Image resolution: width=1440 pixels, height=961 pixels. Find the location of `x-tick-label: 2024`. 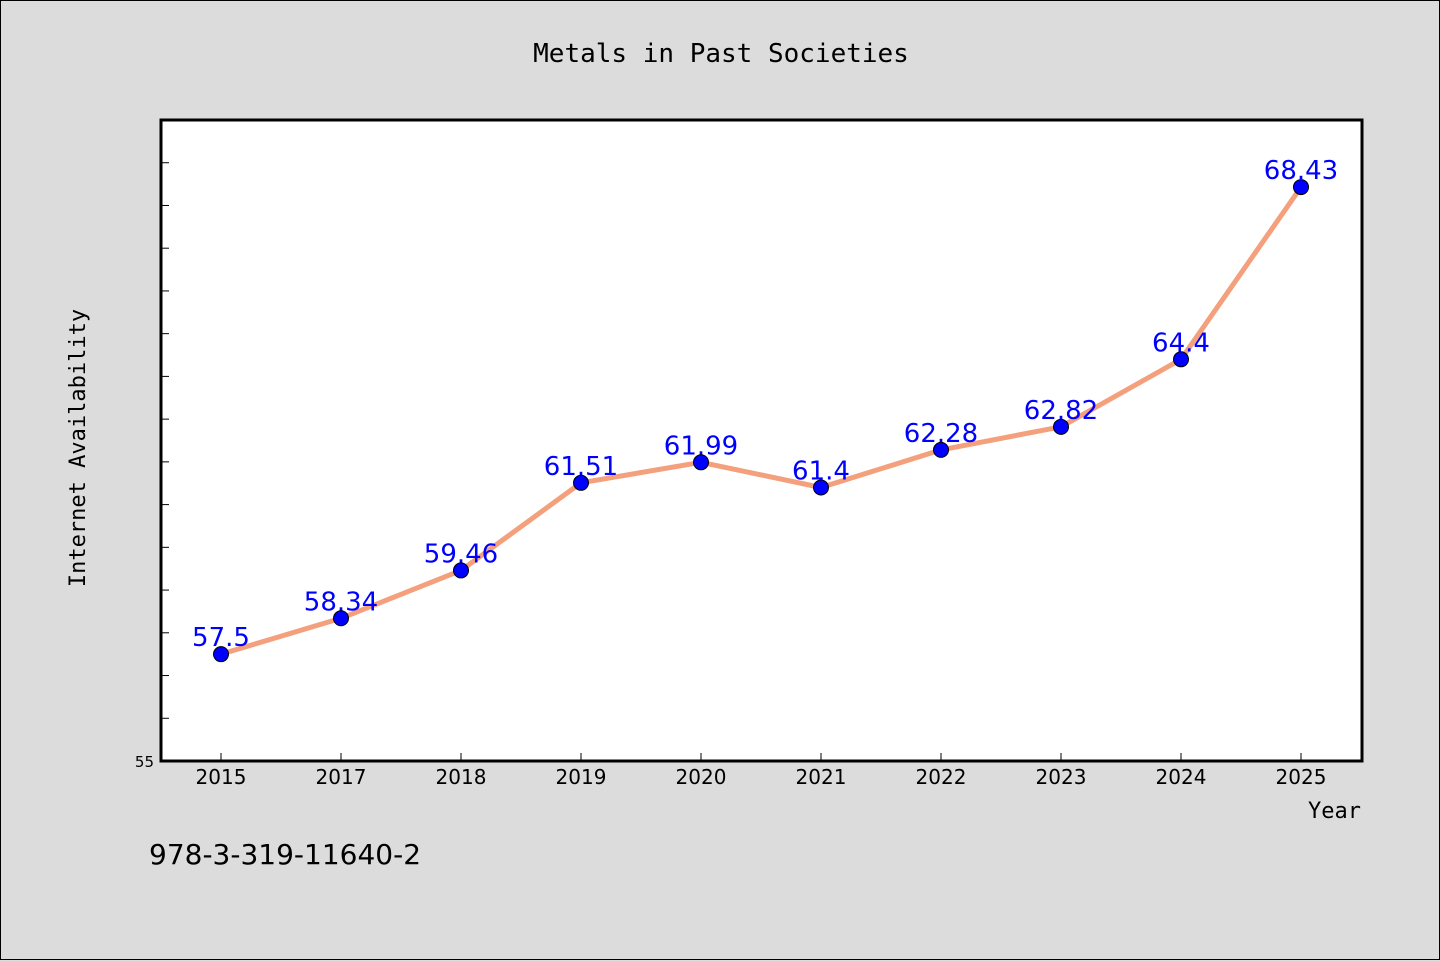

x-tick-label: 2024 is located at coordinates (1181, 777).